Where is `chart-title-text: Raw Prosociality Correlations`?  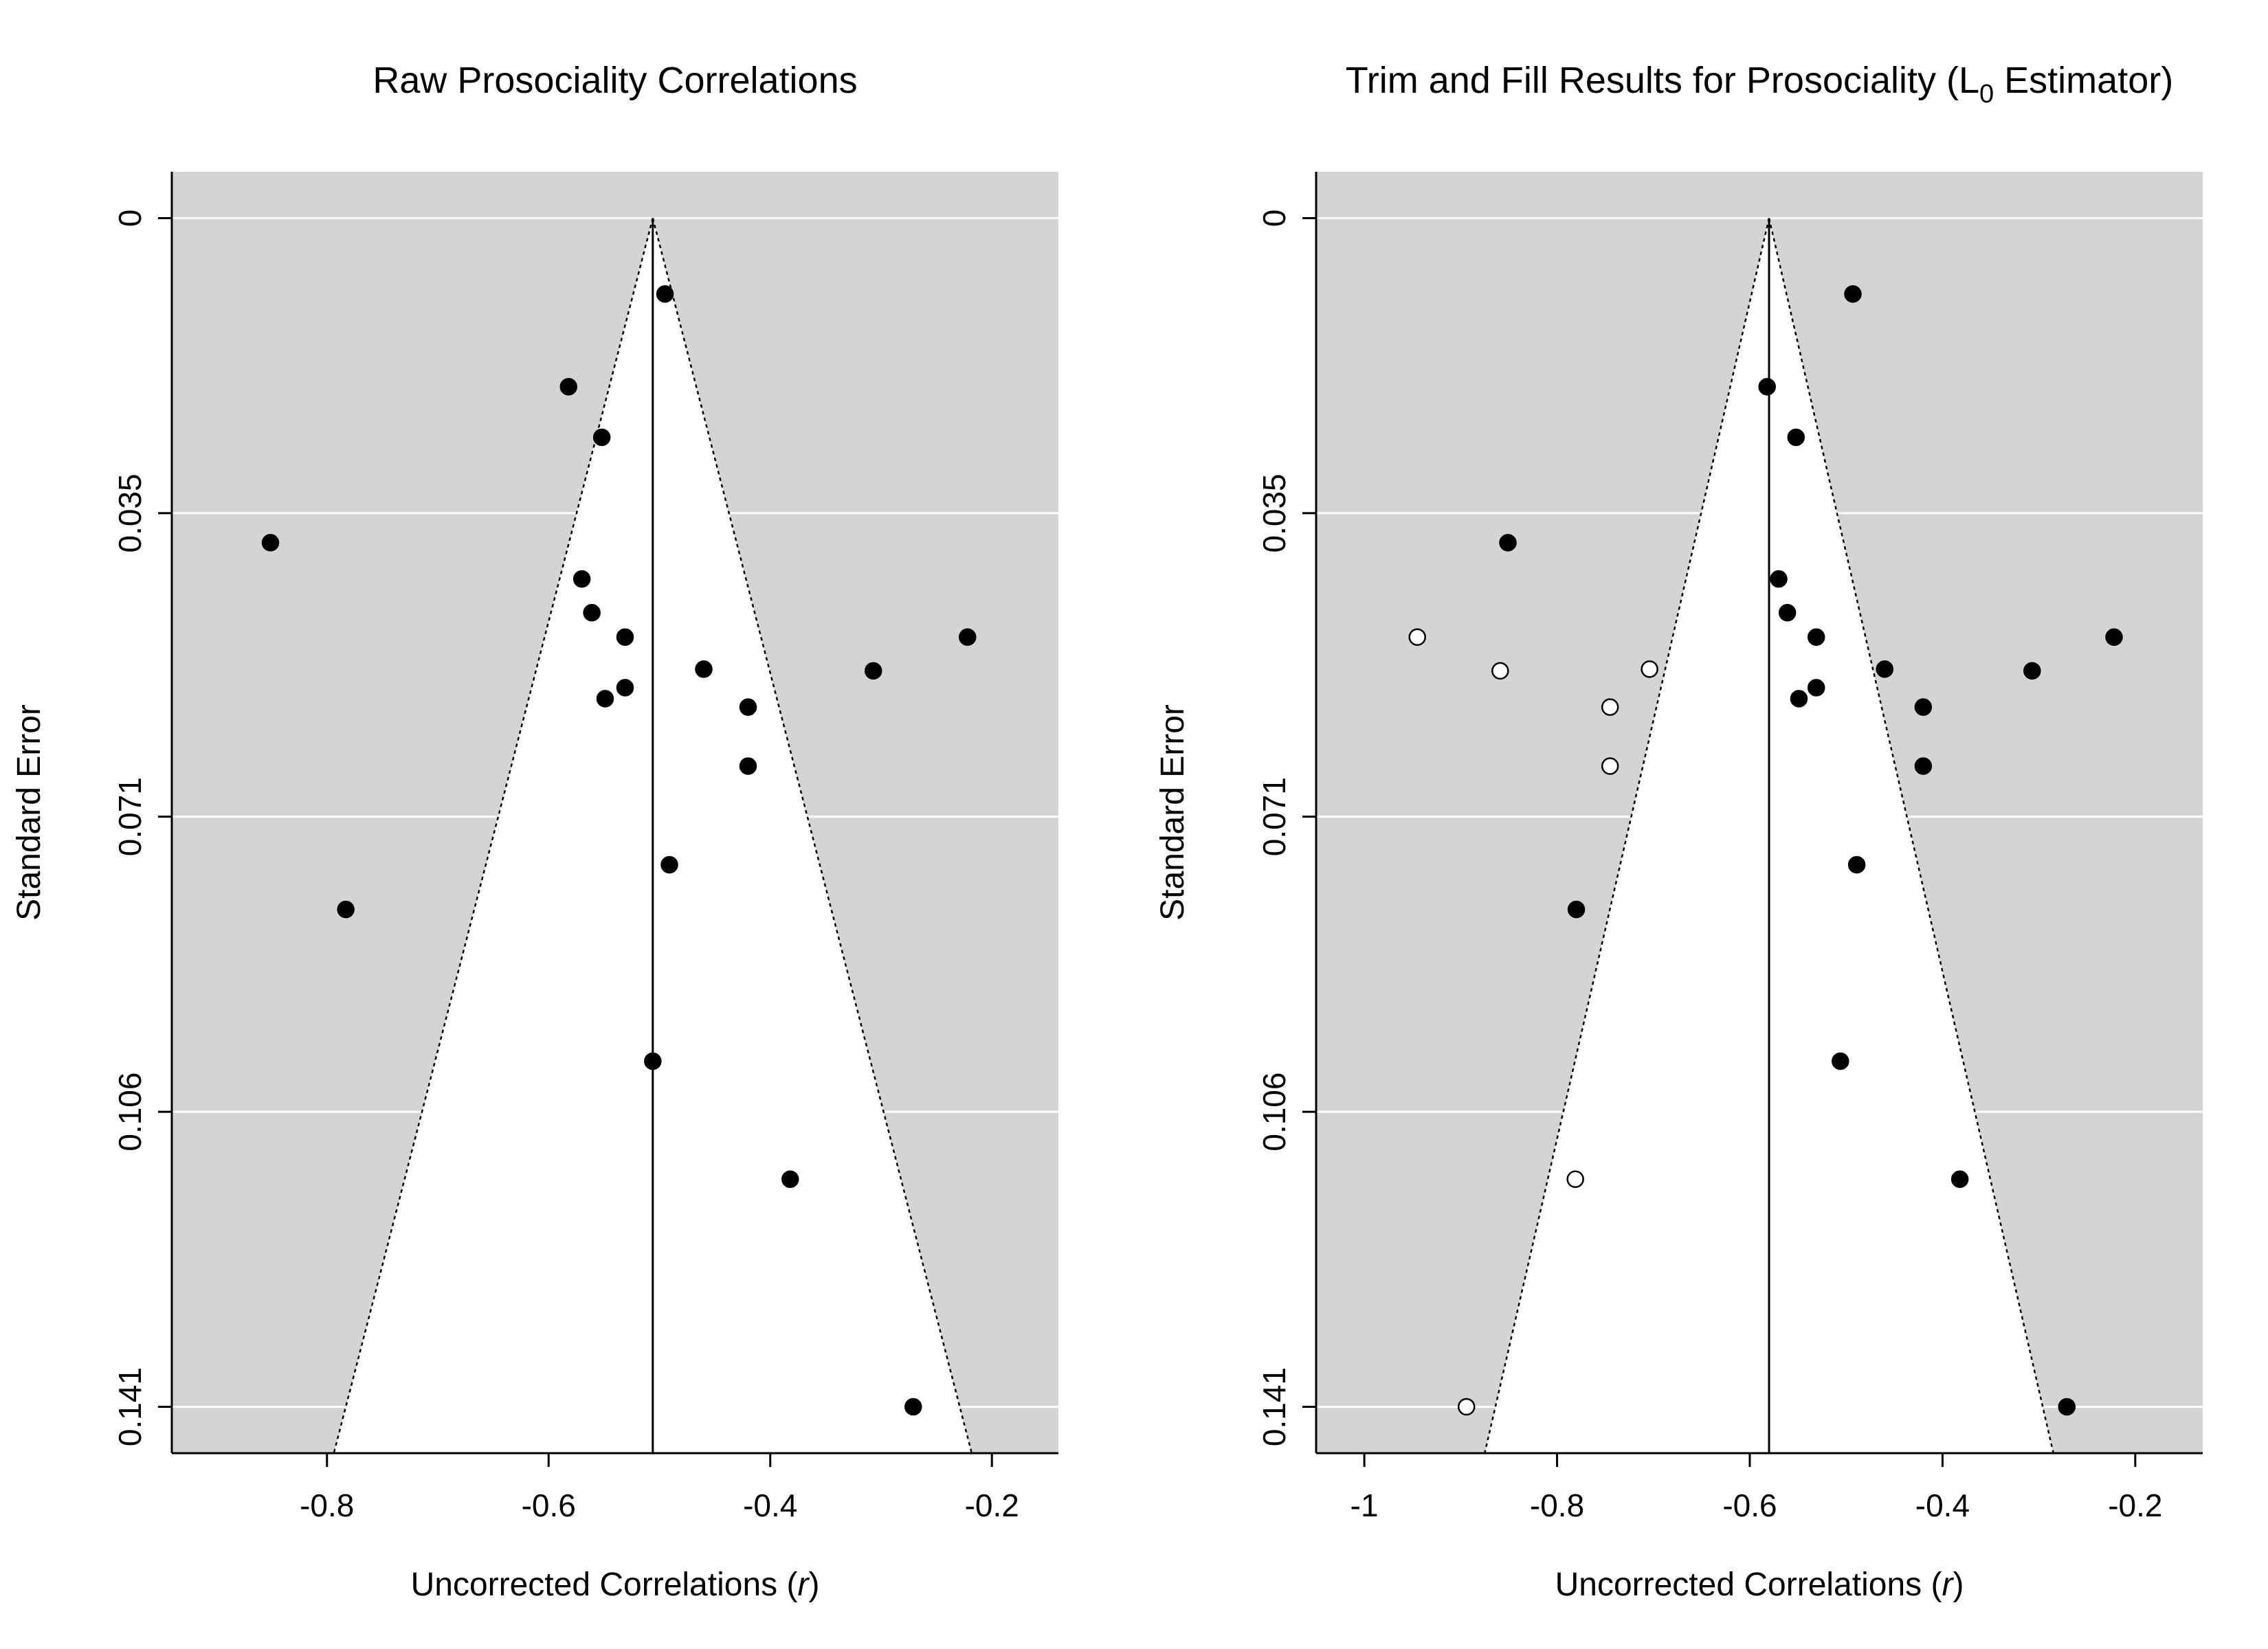 chart-title-text: Raw Prosociality Correlations is located at coordinates (615, 80).